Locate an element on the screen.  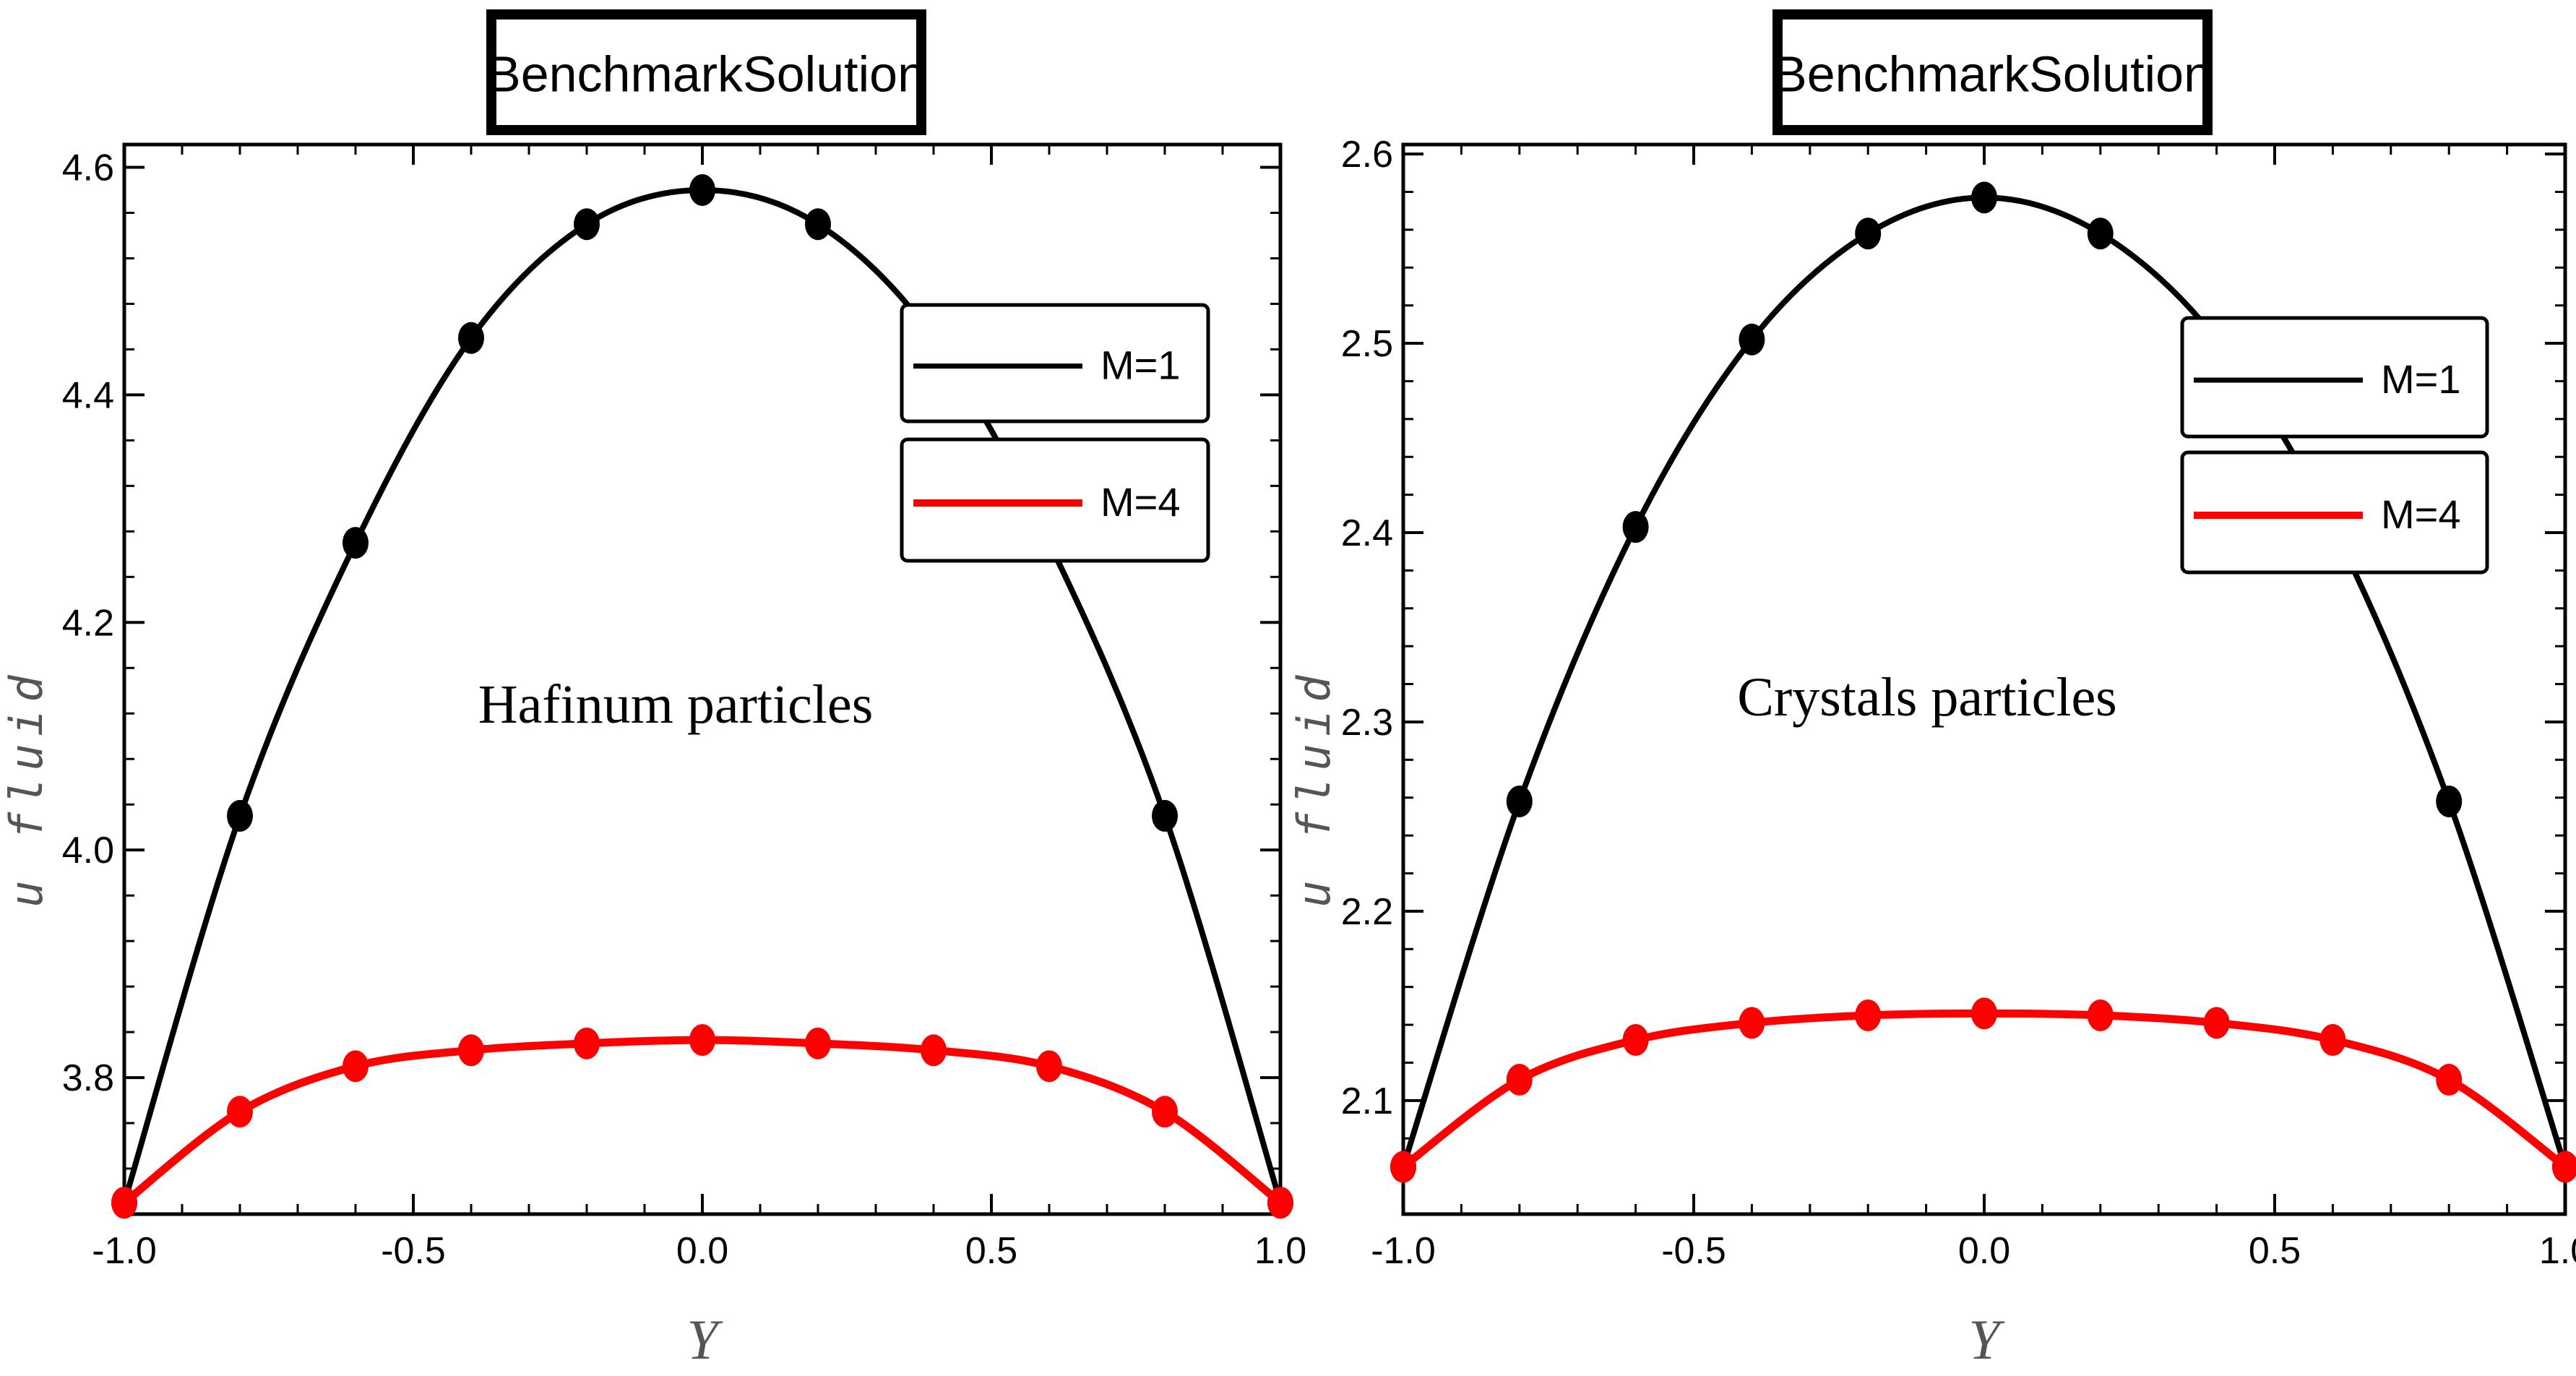
y-tick-label: 2.1 is located at coordinates (1367, 1101).